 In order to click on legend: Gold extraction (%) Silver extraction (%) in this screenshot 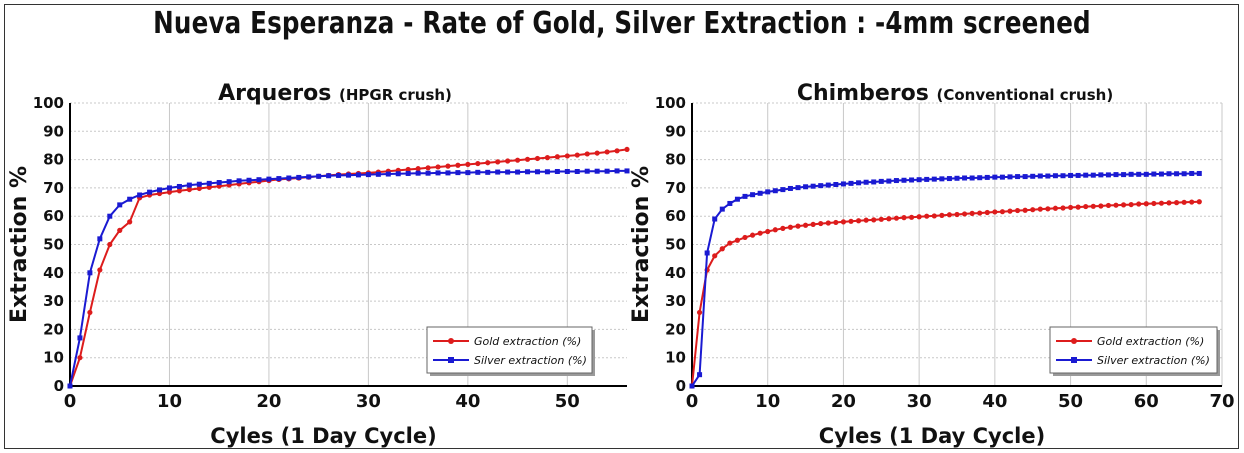, I will do `click(510, 351)`.